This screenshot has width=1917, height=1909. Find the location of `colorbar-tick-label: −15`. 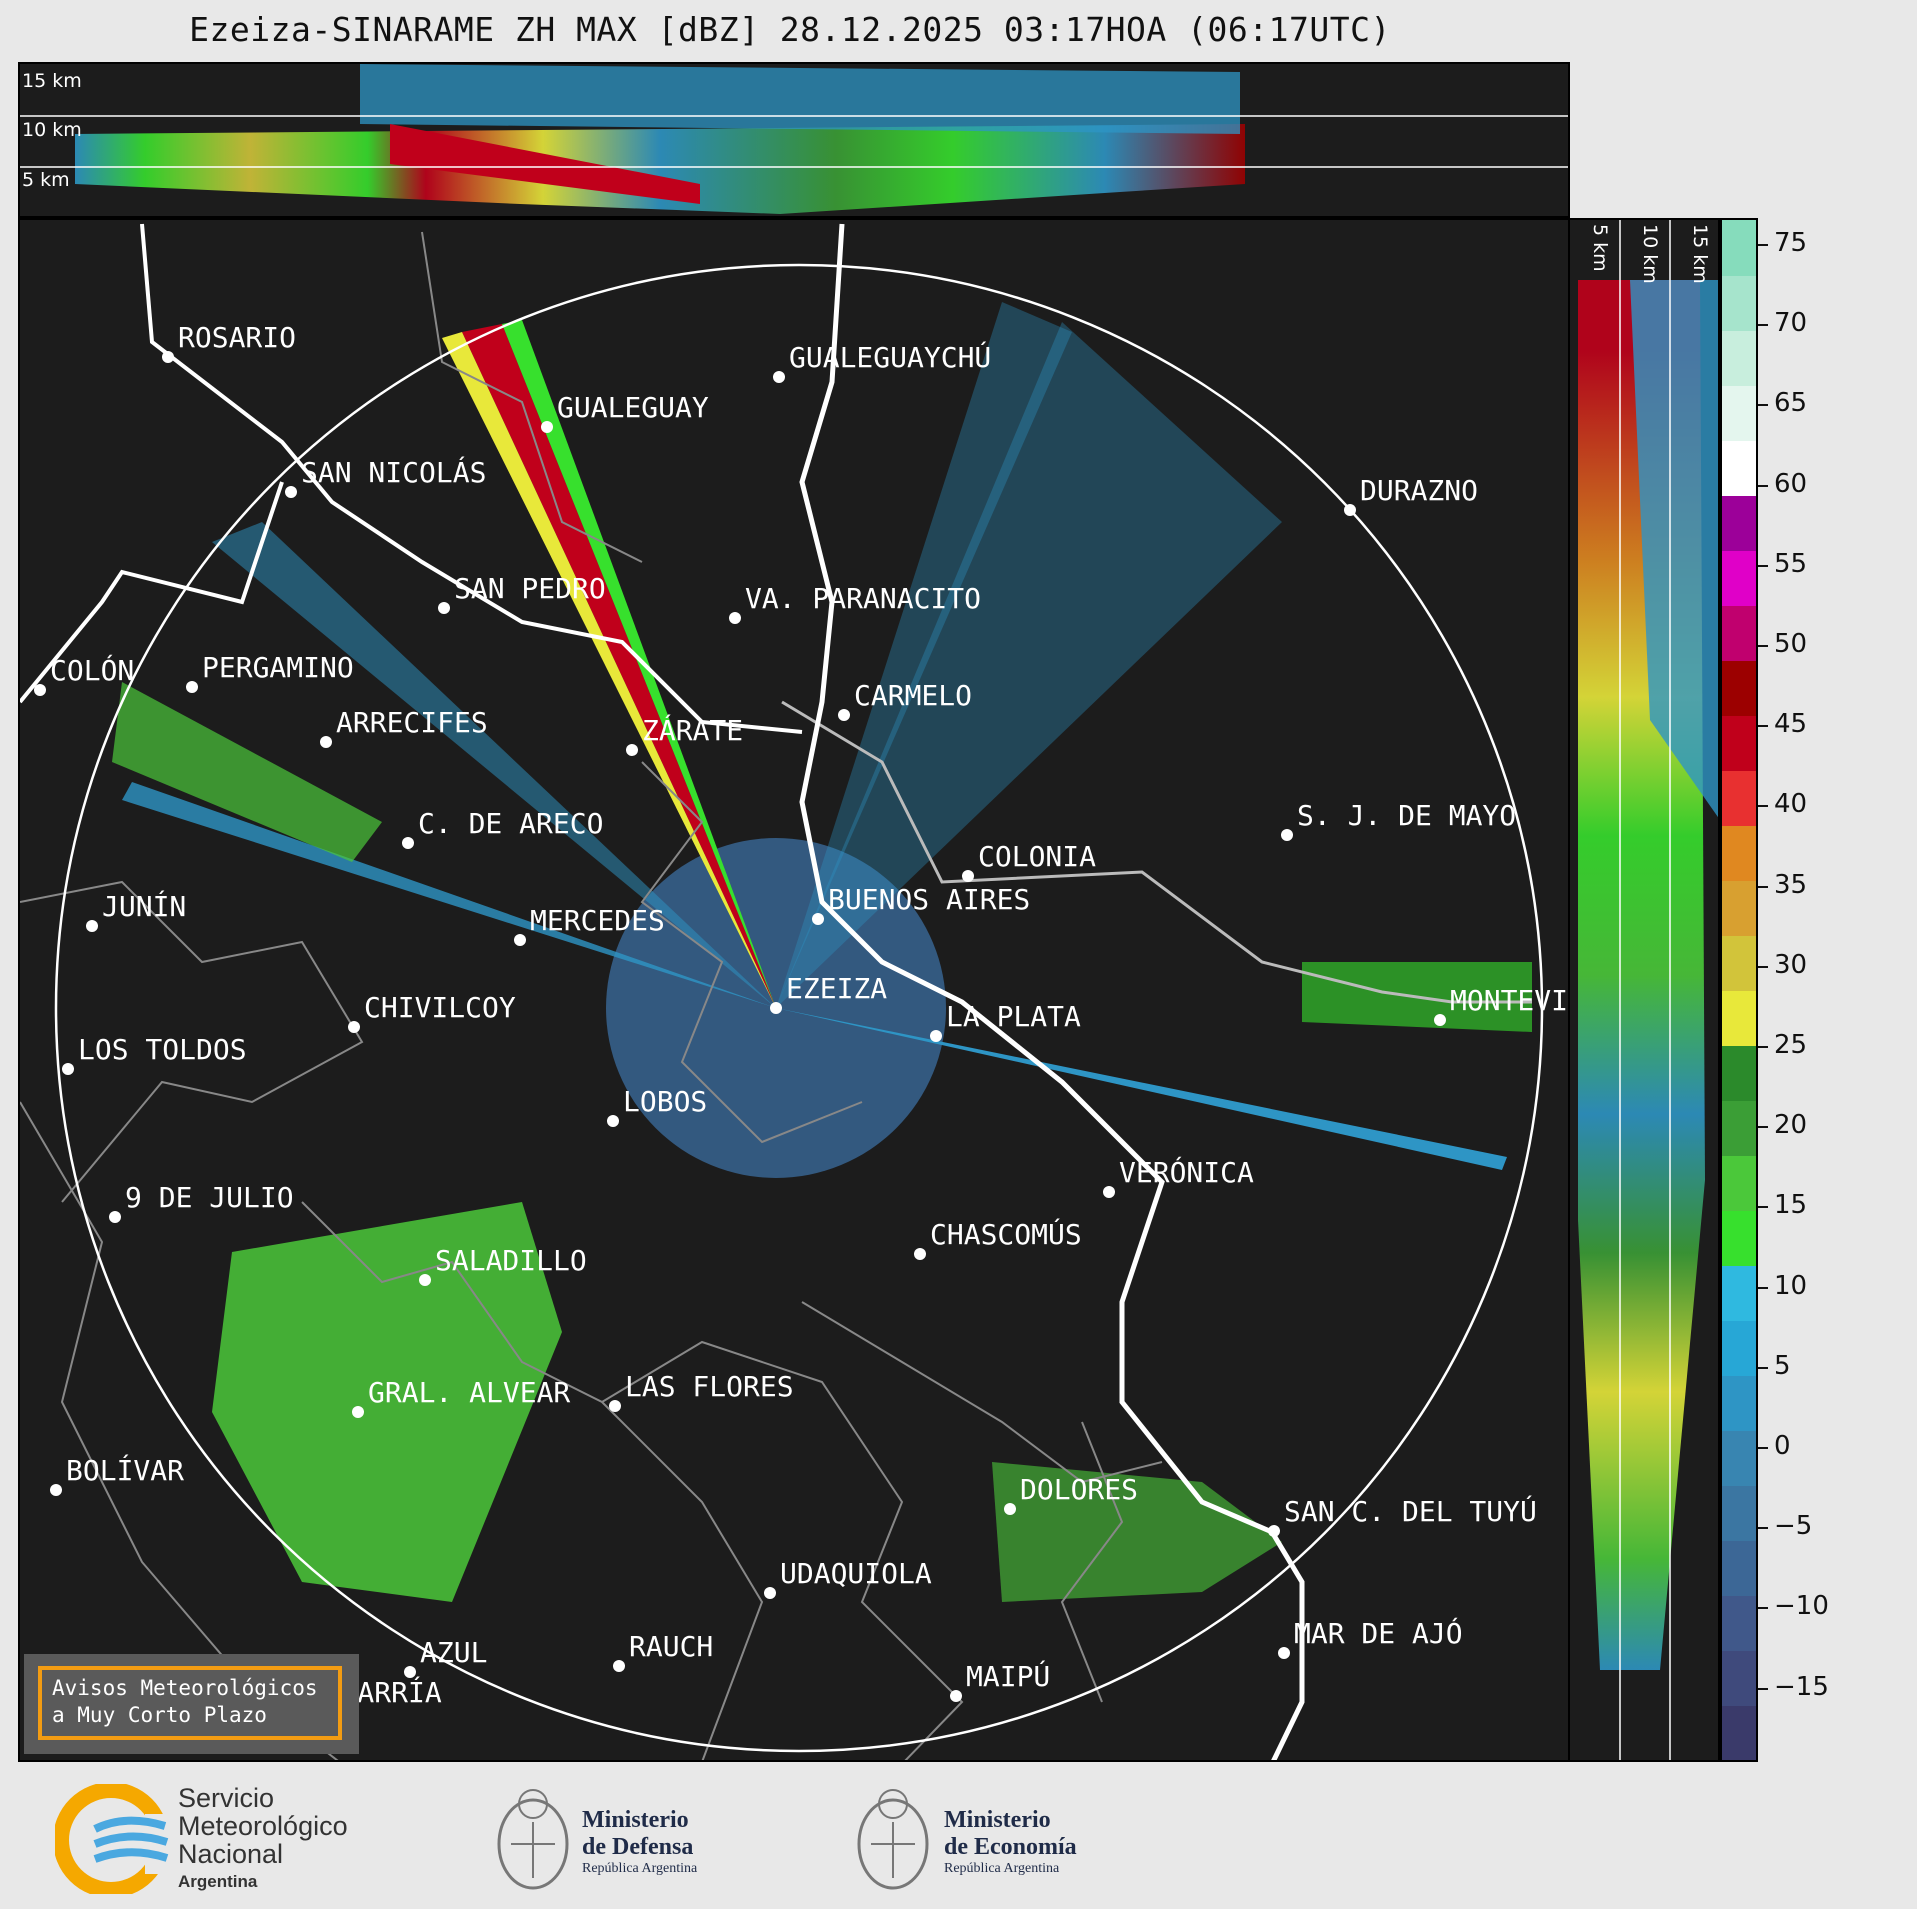

colorbar-tick-label: −15 is located at coordinates (1801, 1686).